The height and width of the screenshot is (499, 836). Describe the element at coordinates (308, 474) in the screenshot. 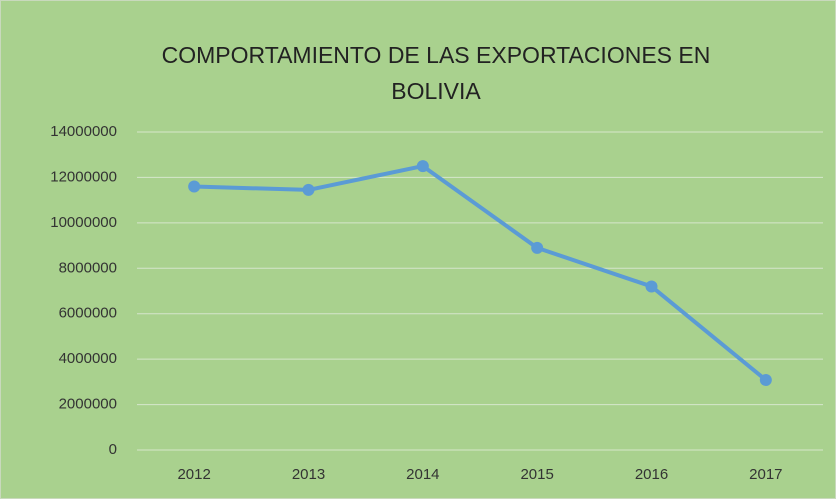

I see `x-tick-label: 2013` at that location.